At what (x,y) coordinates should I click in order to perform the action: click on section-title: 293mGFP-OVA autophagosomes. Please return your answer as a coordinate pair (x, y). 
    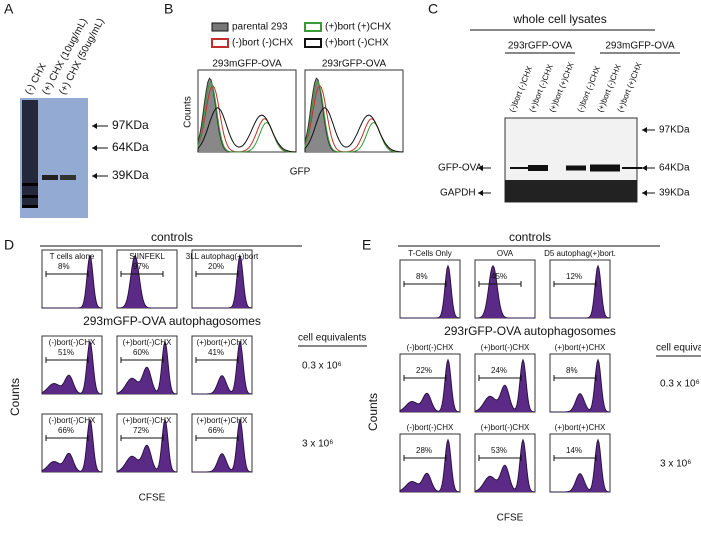
    Looking at the image, I should click on (172, 321).